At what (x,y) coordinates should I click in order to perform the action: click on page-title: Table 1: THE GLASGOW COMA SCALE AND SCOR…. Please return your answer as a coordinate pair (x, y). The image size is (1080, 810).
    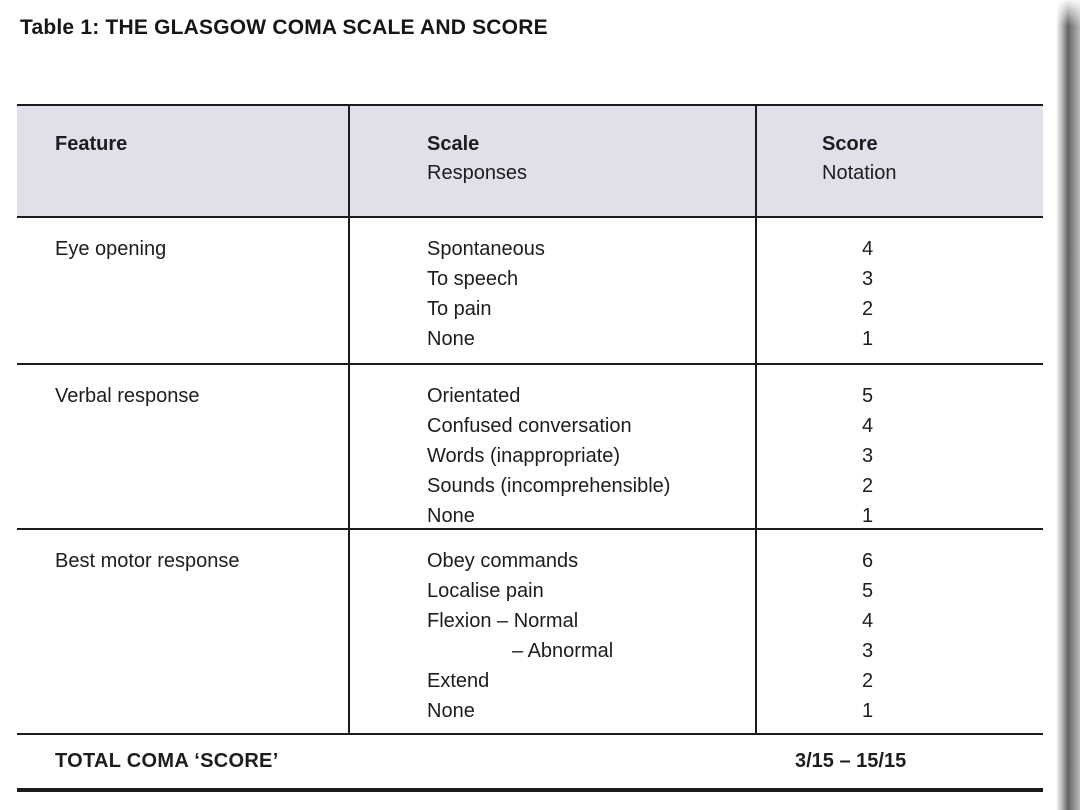
    Looking at the image, I should click on (284, 27).